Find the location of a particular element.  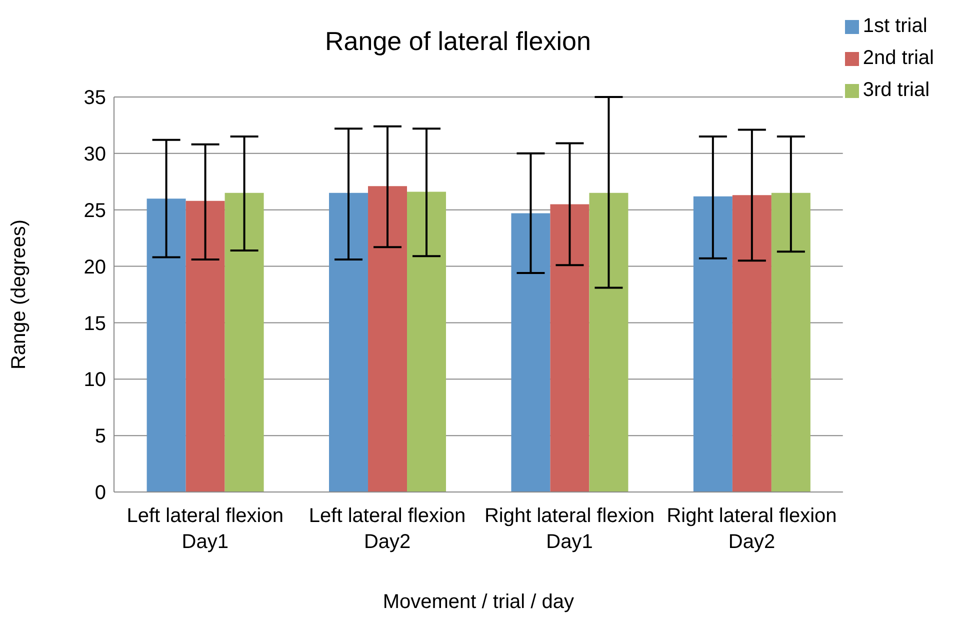

y-tick-label: 5 is located at coordinates (100, 437).